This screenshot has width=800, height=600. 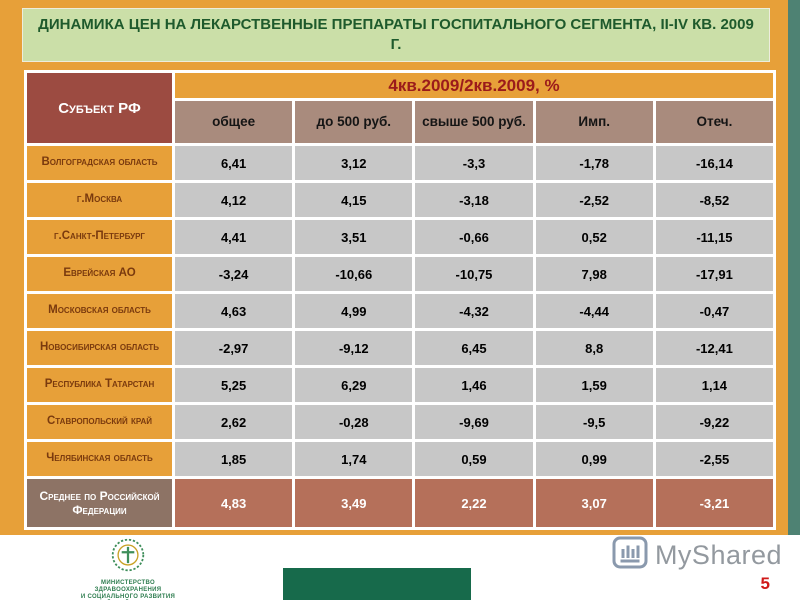 I want to click on data-cell: -9,69, so click(x=474, y=422).